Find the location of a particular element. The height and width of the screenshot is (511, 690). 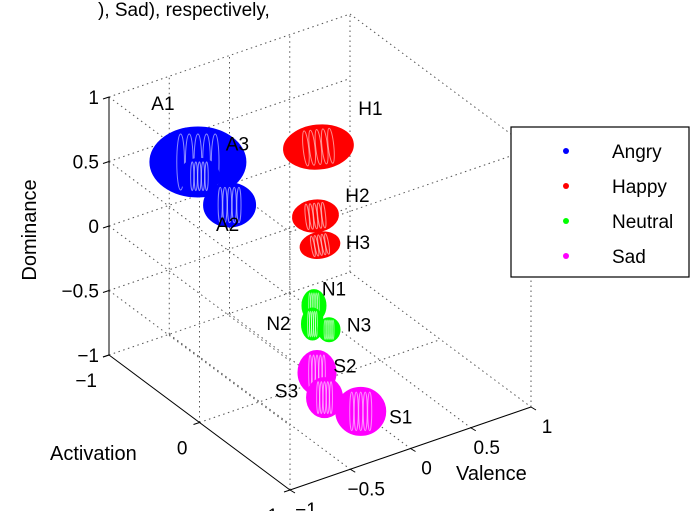

caption-fragment: ), Sad), respectively, is located at coordinates (184, 10).